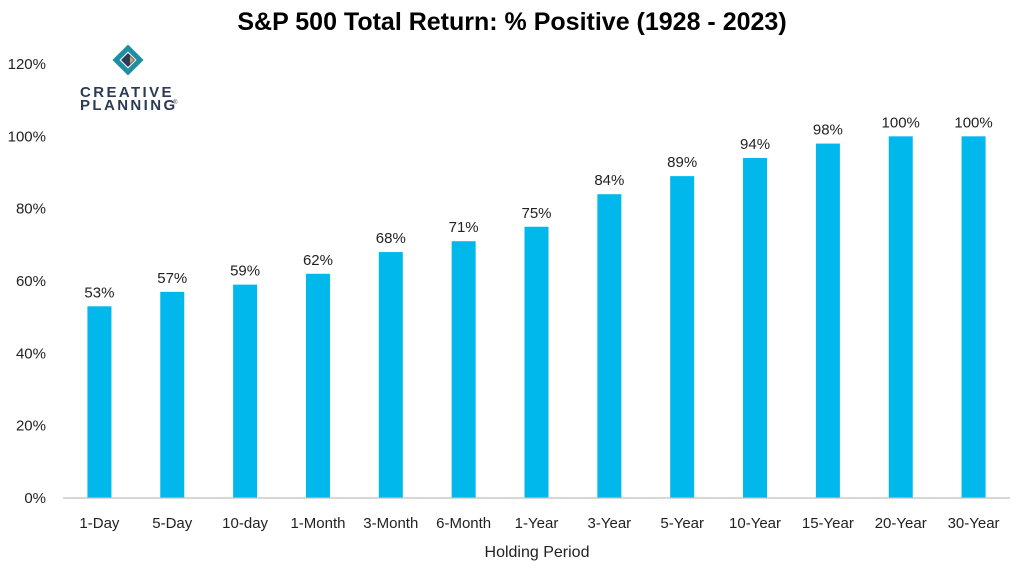  What do you see at coordinates (99, 523) in the screenshot?
I see `x-tick-label: 1-Day` at bounding box center [99, 523].